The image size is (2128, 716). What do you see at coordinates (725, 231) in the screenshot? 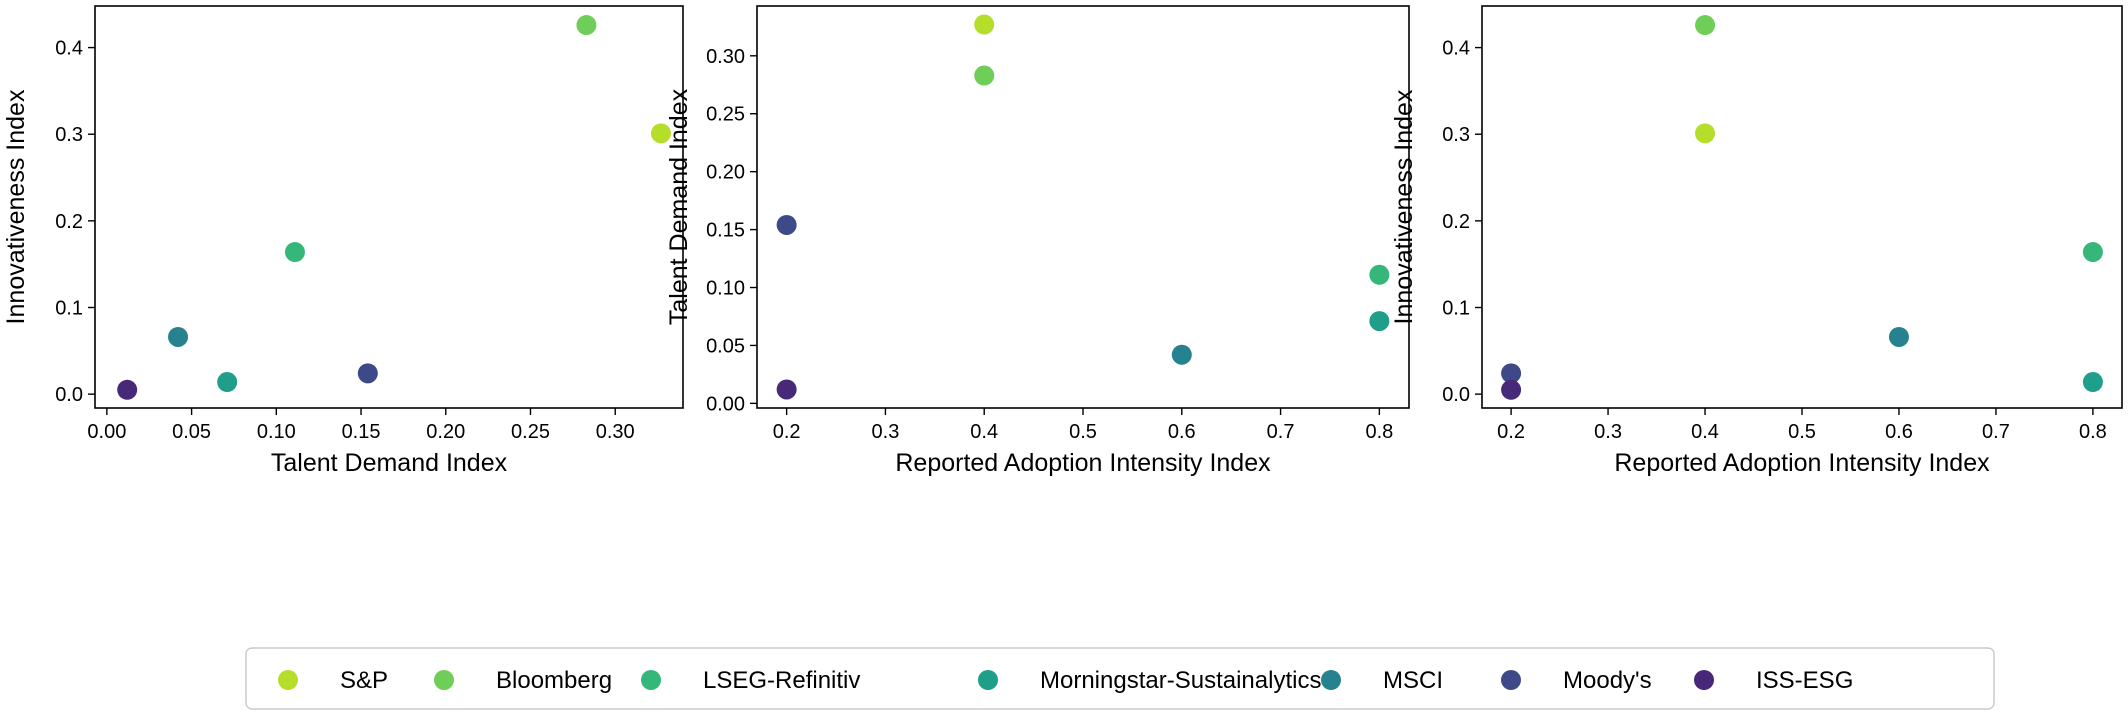
I see `y-tick-label: 0.15` at bounding box center [725, 231].